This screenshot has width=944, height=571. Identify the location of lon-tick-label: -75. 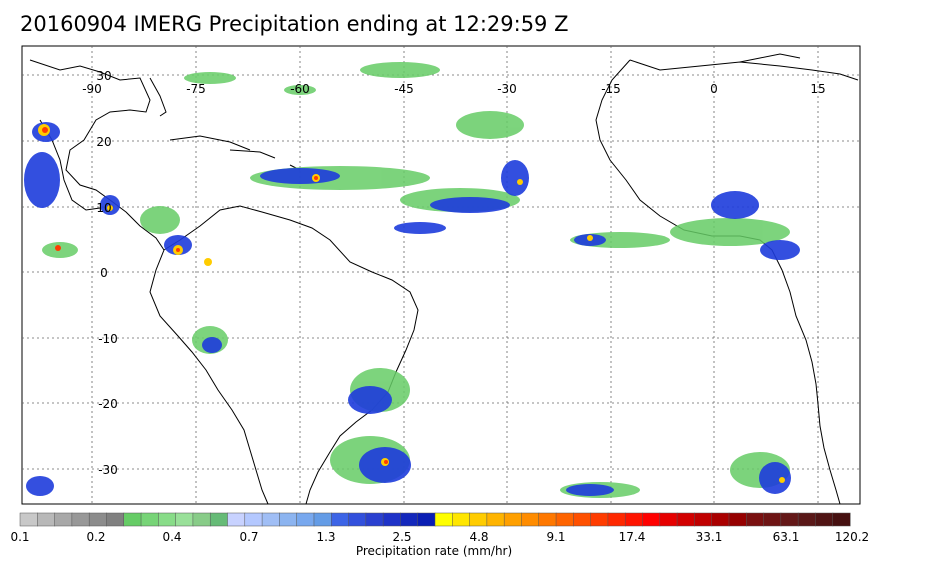
(196, 89).